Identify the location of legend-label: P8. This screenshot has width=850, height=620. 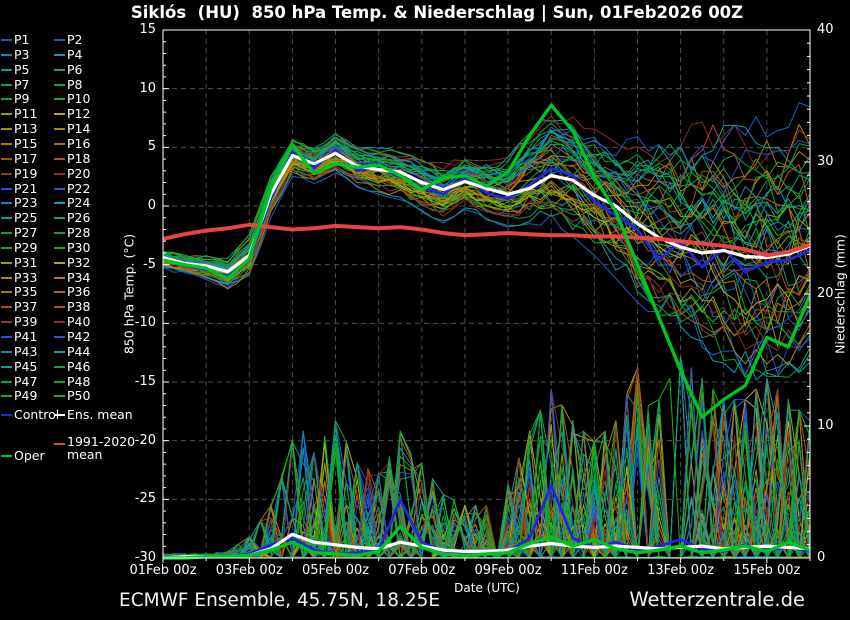
(75, 84).